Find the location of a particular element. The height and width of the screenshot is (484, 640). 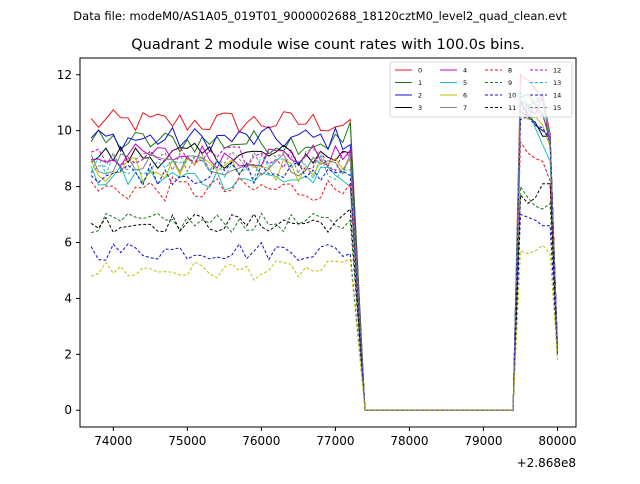

x-offset-label: +2.868e8 is located at coordinates (546, 463).